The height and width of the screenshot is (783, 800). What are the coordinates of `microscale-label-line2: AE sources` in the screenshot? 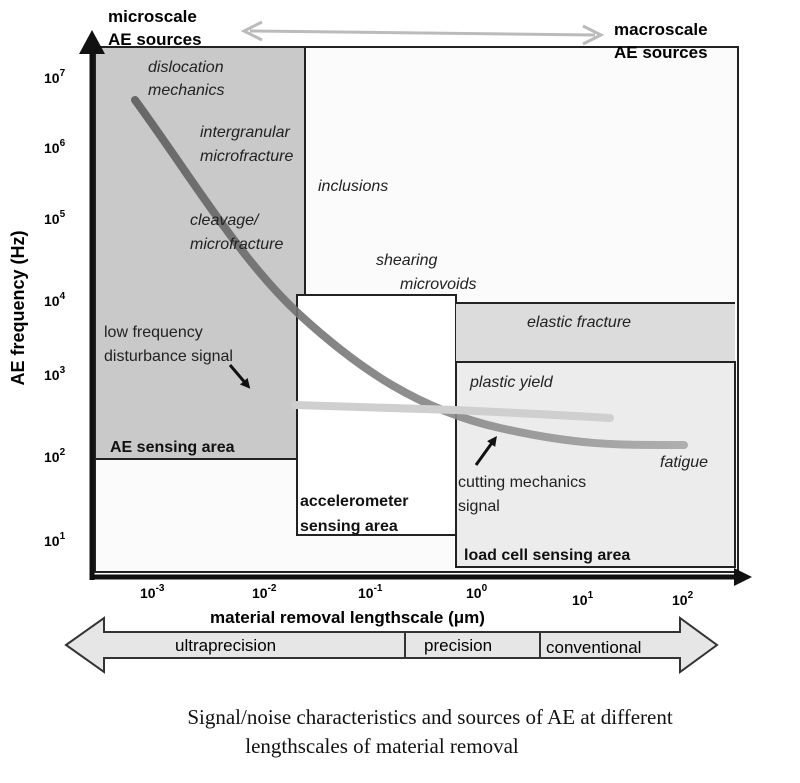 It's located at (155, 39).